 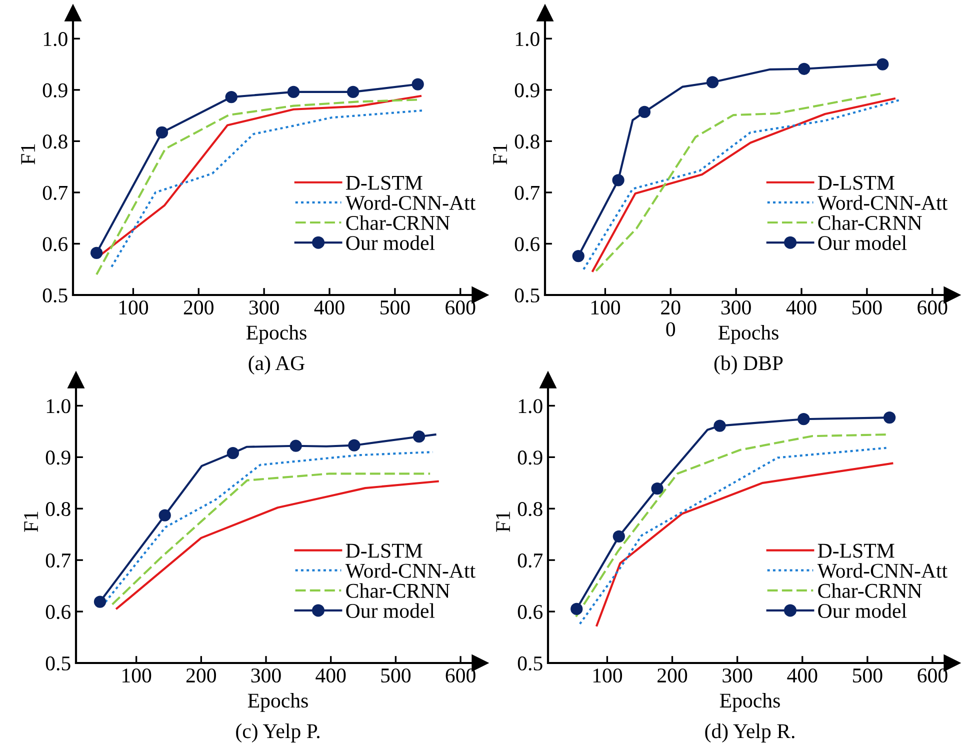 I want to click on text: (d) Yelp R., so click(x=749, y=733).